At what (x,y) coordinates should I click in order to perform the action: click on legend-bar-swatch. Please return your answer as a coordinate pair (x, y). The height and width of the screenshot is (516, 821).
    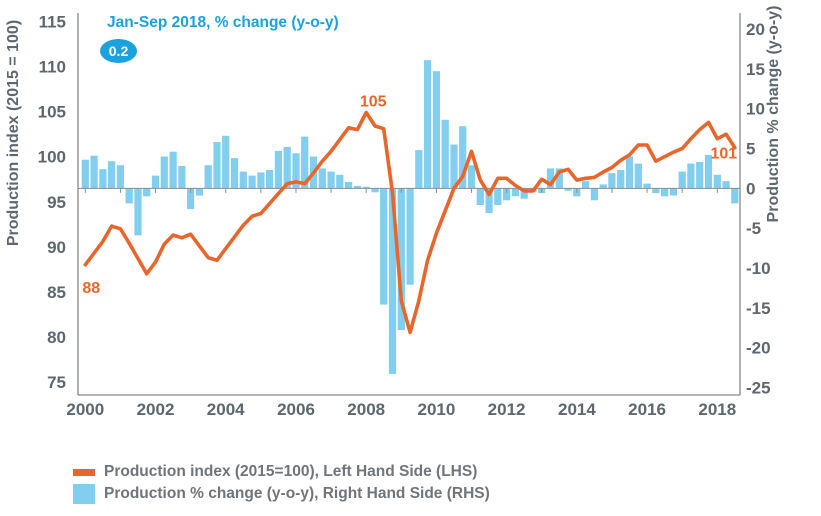
    Looking at the image, I should click on (84, 494).